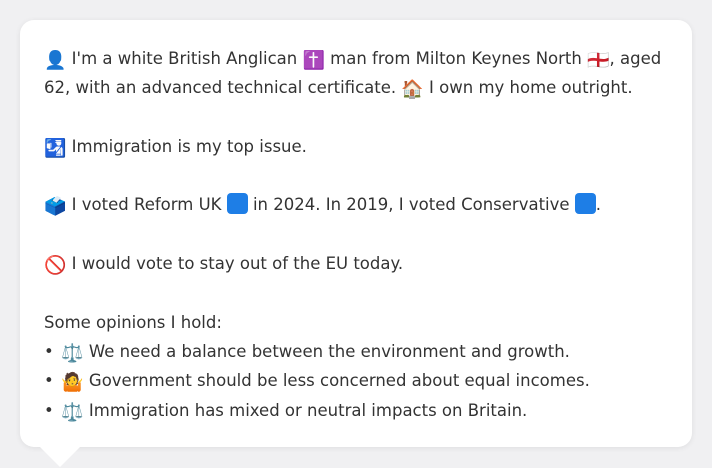 Image resolution: width=712 pixels, height=468 pixels. Describe the element at coordinates (598, 60) in the screenshot. I see `england-flag-icon: 🏴󠁧󠁢󠁥󠁮󠁧󠁿` at that location.